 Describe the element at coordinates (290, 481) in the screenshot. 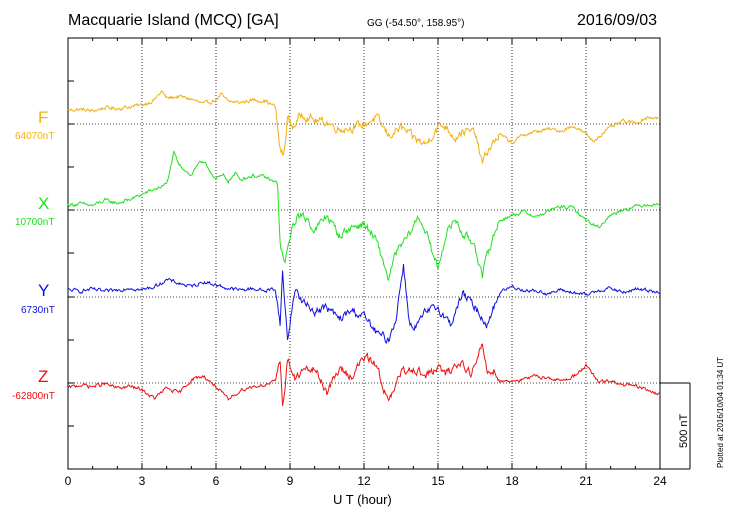

I see `x-tick-label: 9` at that location.